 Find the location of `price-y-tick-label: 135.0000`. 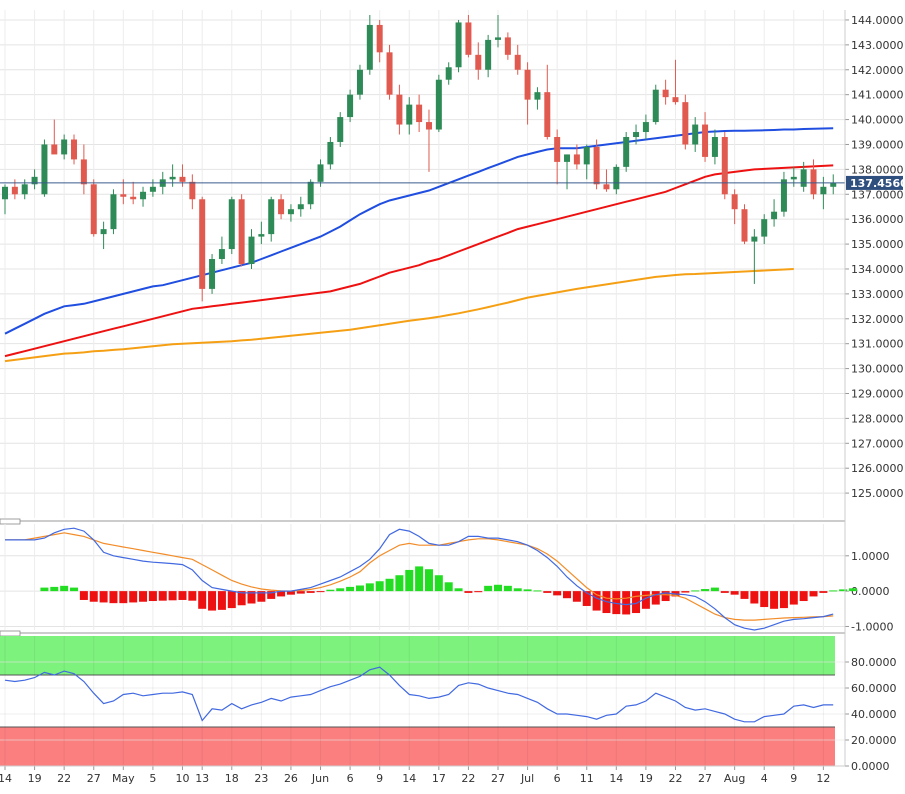

price-y-tick-label: 135.0000 is located at coordinates (877, 244).